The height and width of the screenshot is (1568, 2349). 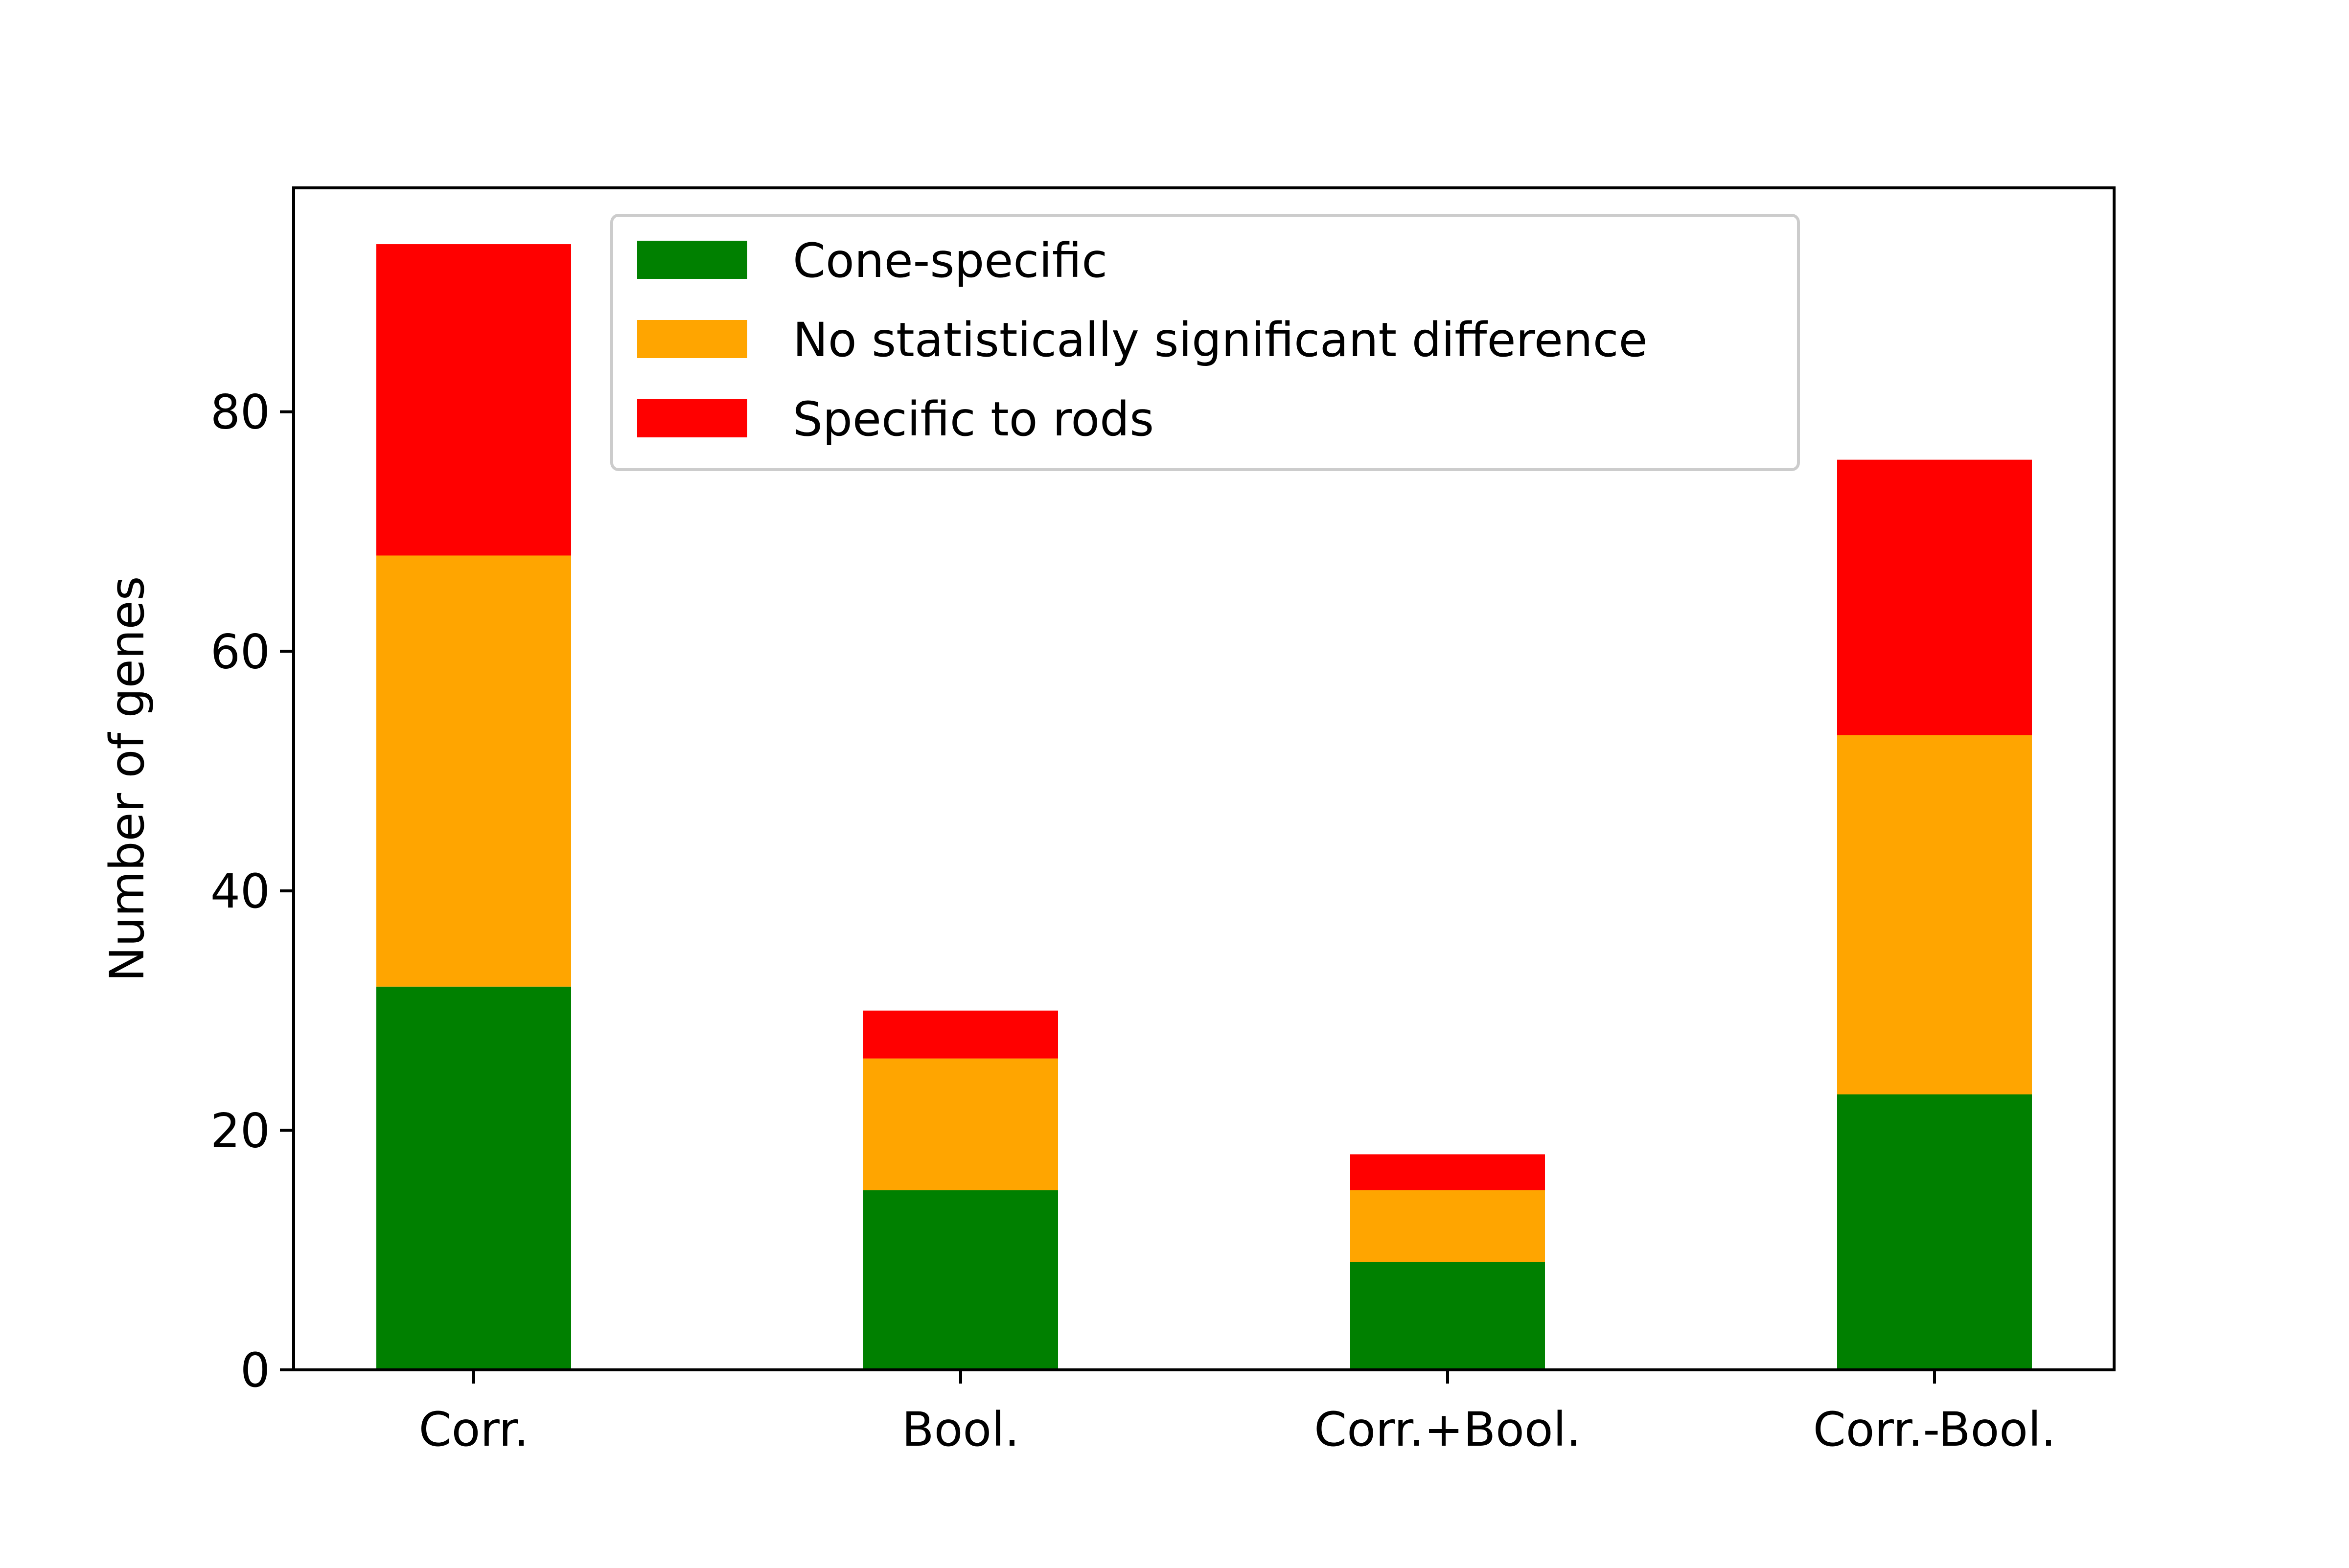 I want to click on bar-bool-no-statistically-significant-difference, so click(x=960, y=1124).